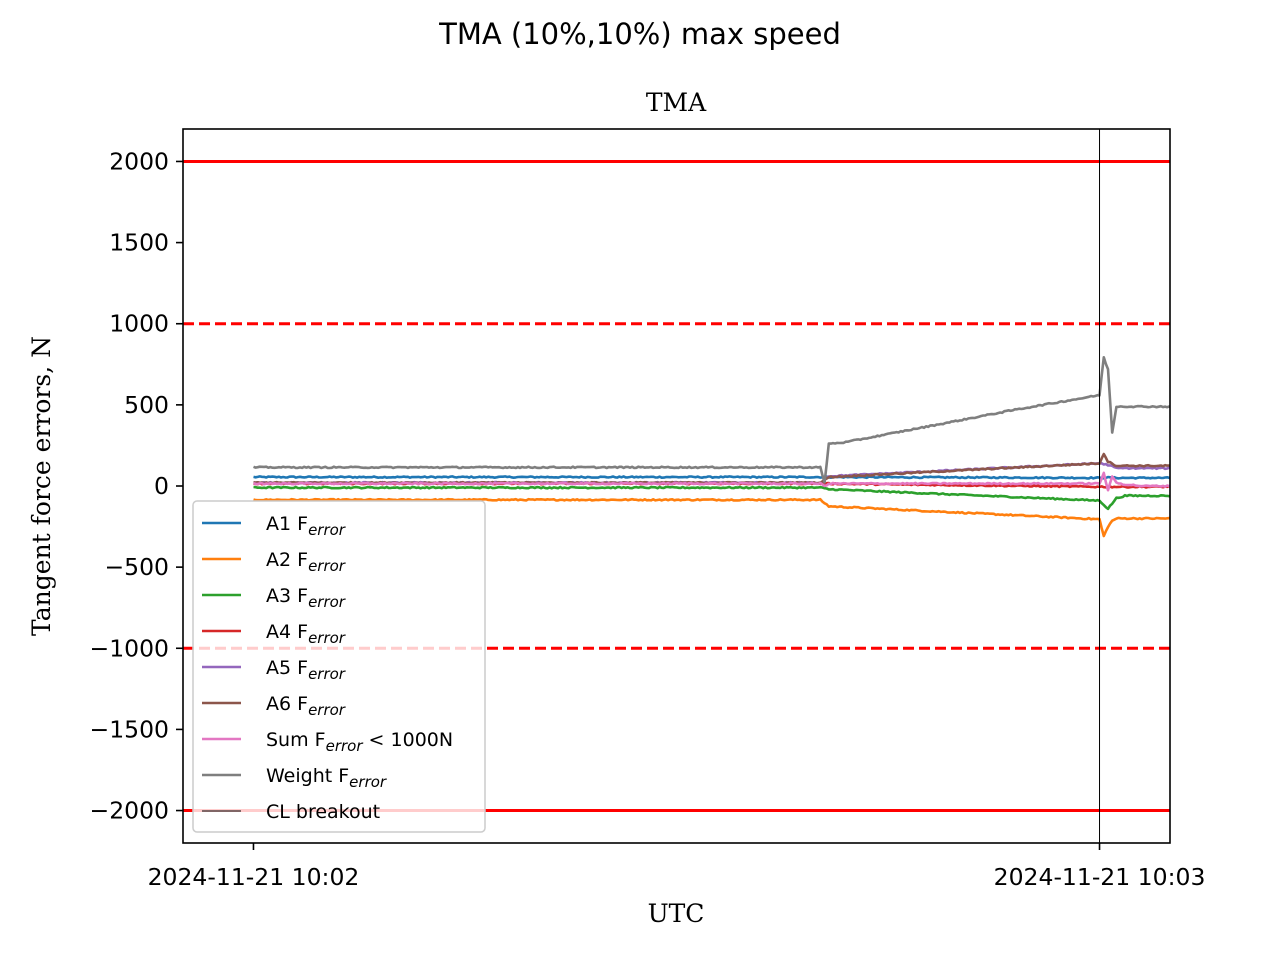  What do you see at coordinates (711, 481) in the screenshot?
I see `series-line-sum` at bounding box center [711, 481].